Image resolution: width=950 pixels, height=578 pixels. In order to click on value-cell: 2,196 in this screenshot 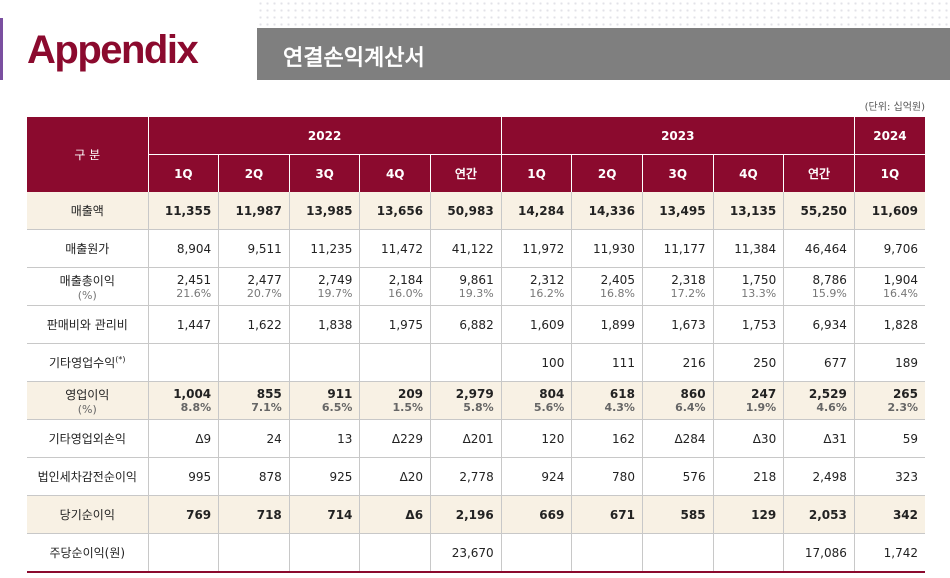, I will do `click(466, 514)`.